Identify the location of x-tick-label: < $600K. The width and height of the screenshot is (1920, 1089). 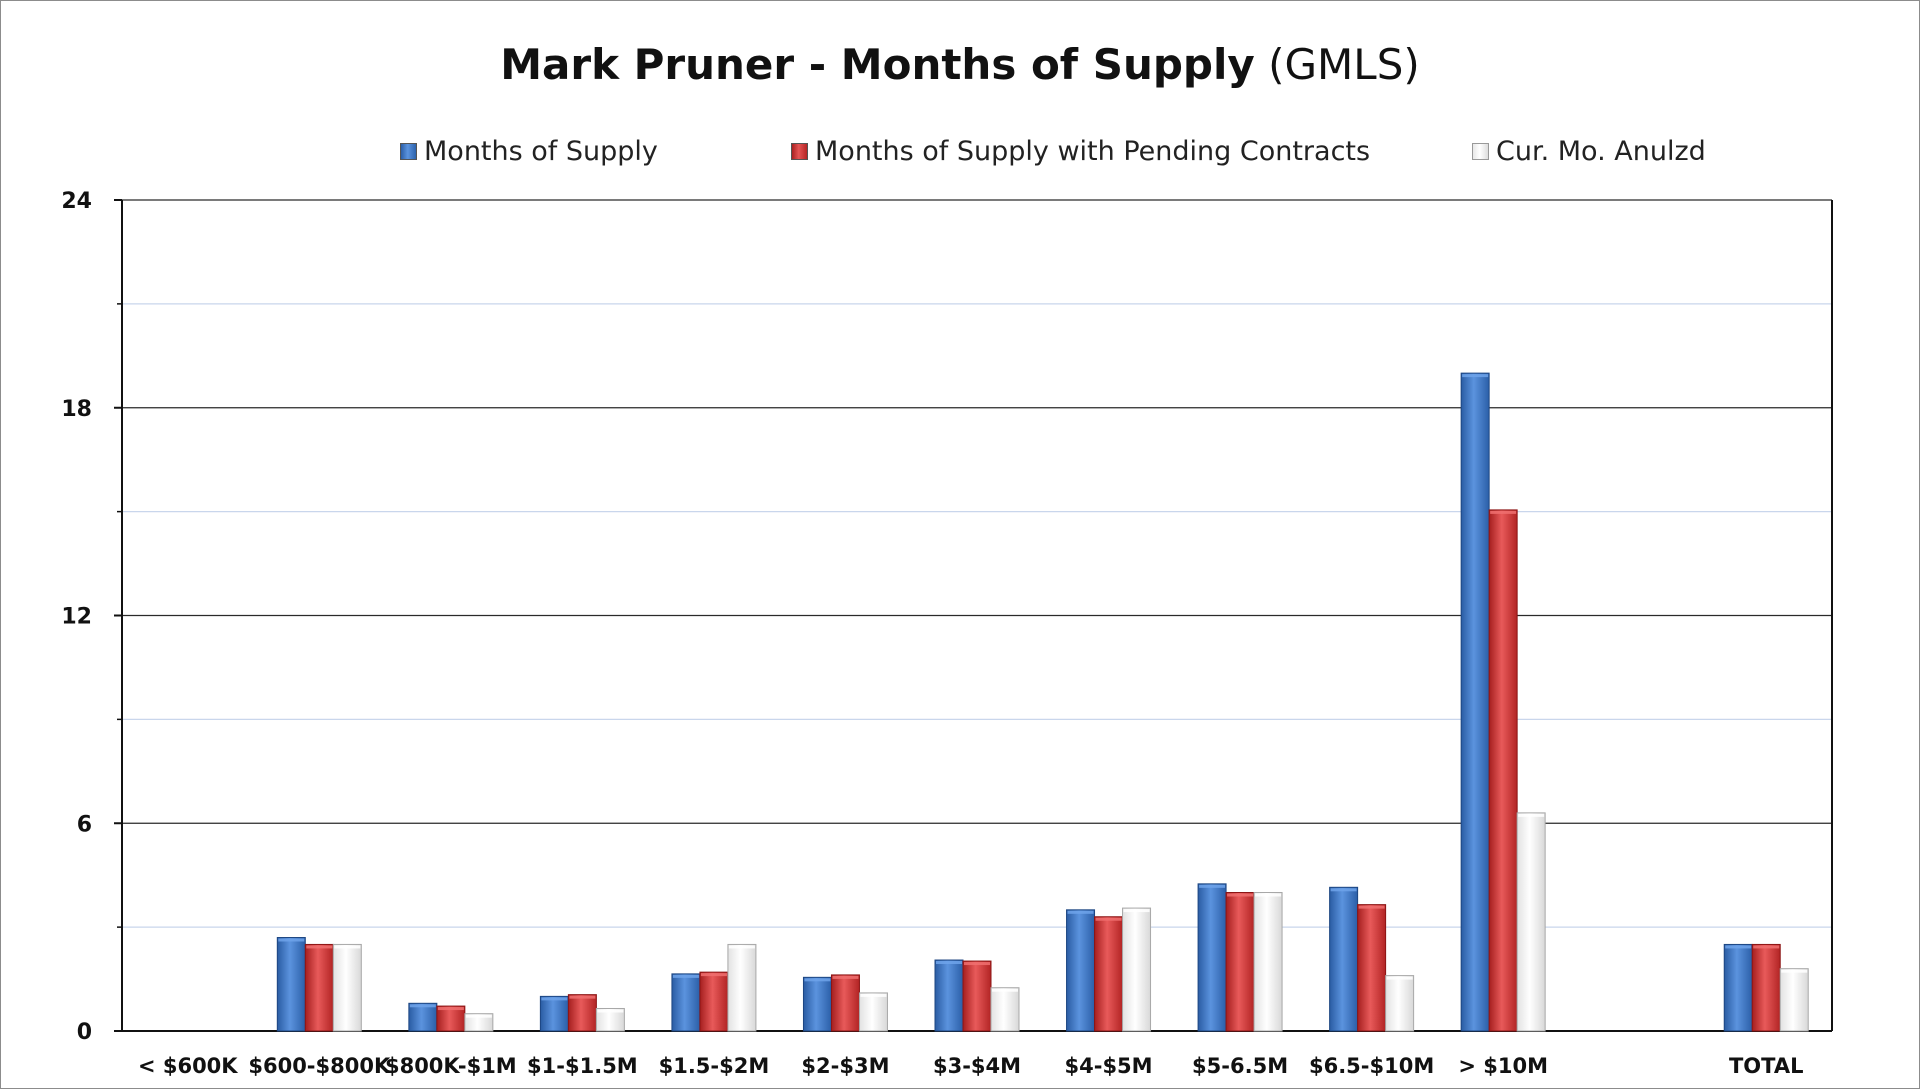
(188, 1066).